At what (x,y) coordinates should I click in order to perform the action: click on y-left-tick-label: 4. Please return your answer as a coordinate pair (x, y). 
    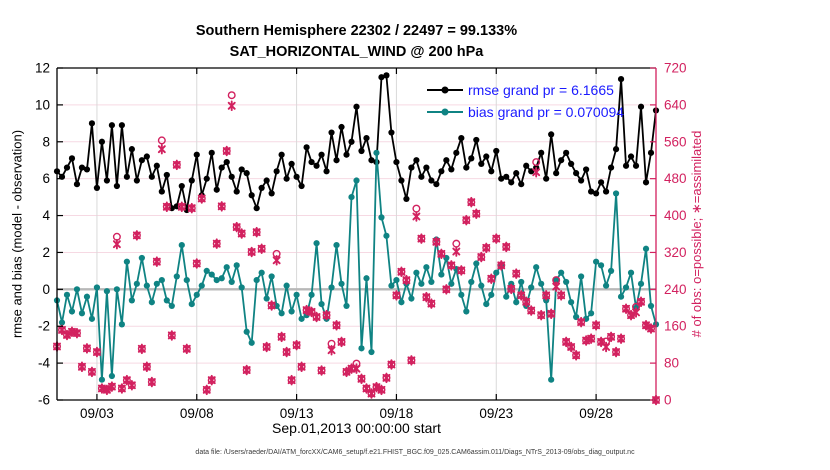
    Looking at the image, I should click on (46, 215).